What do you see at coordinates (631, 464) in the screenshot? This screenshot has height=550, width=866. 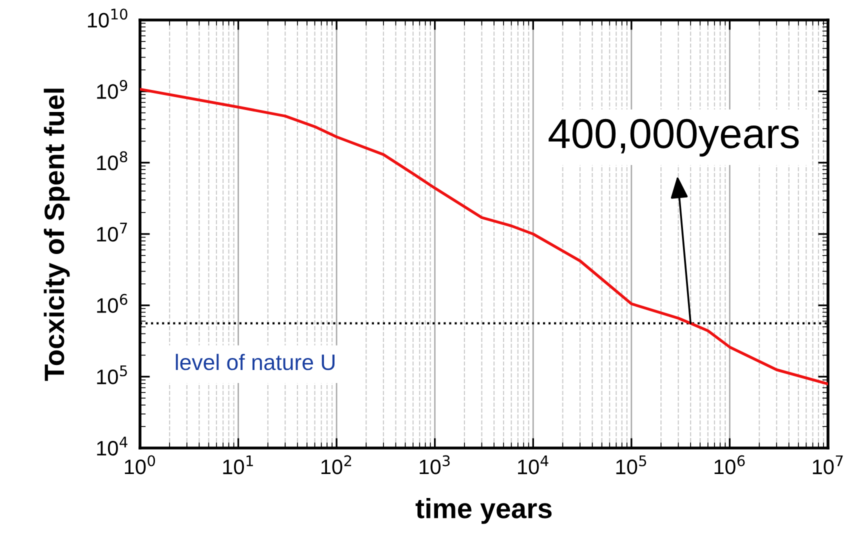 I see `x-tick-label: 10$^{5}$` at bounding box center [631, 464].